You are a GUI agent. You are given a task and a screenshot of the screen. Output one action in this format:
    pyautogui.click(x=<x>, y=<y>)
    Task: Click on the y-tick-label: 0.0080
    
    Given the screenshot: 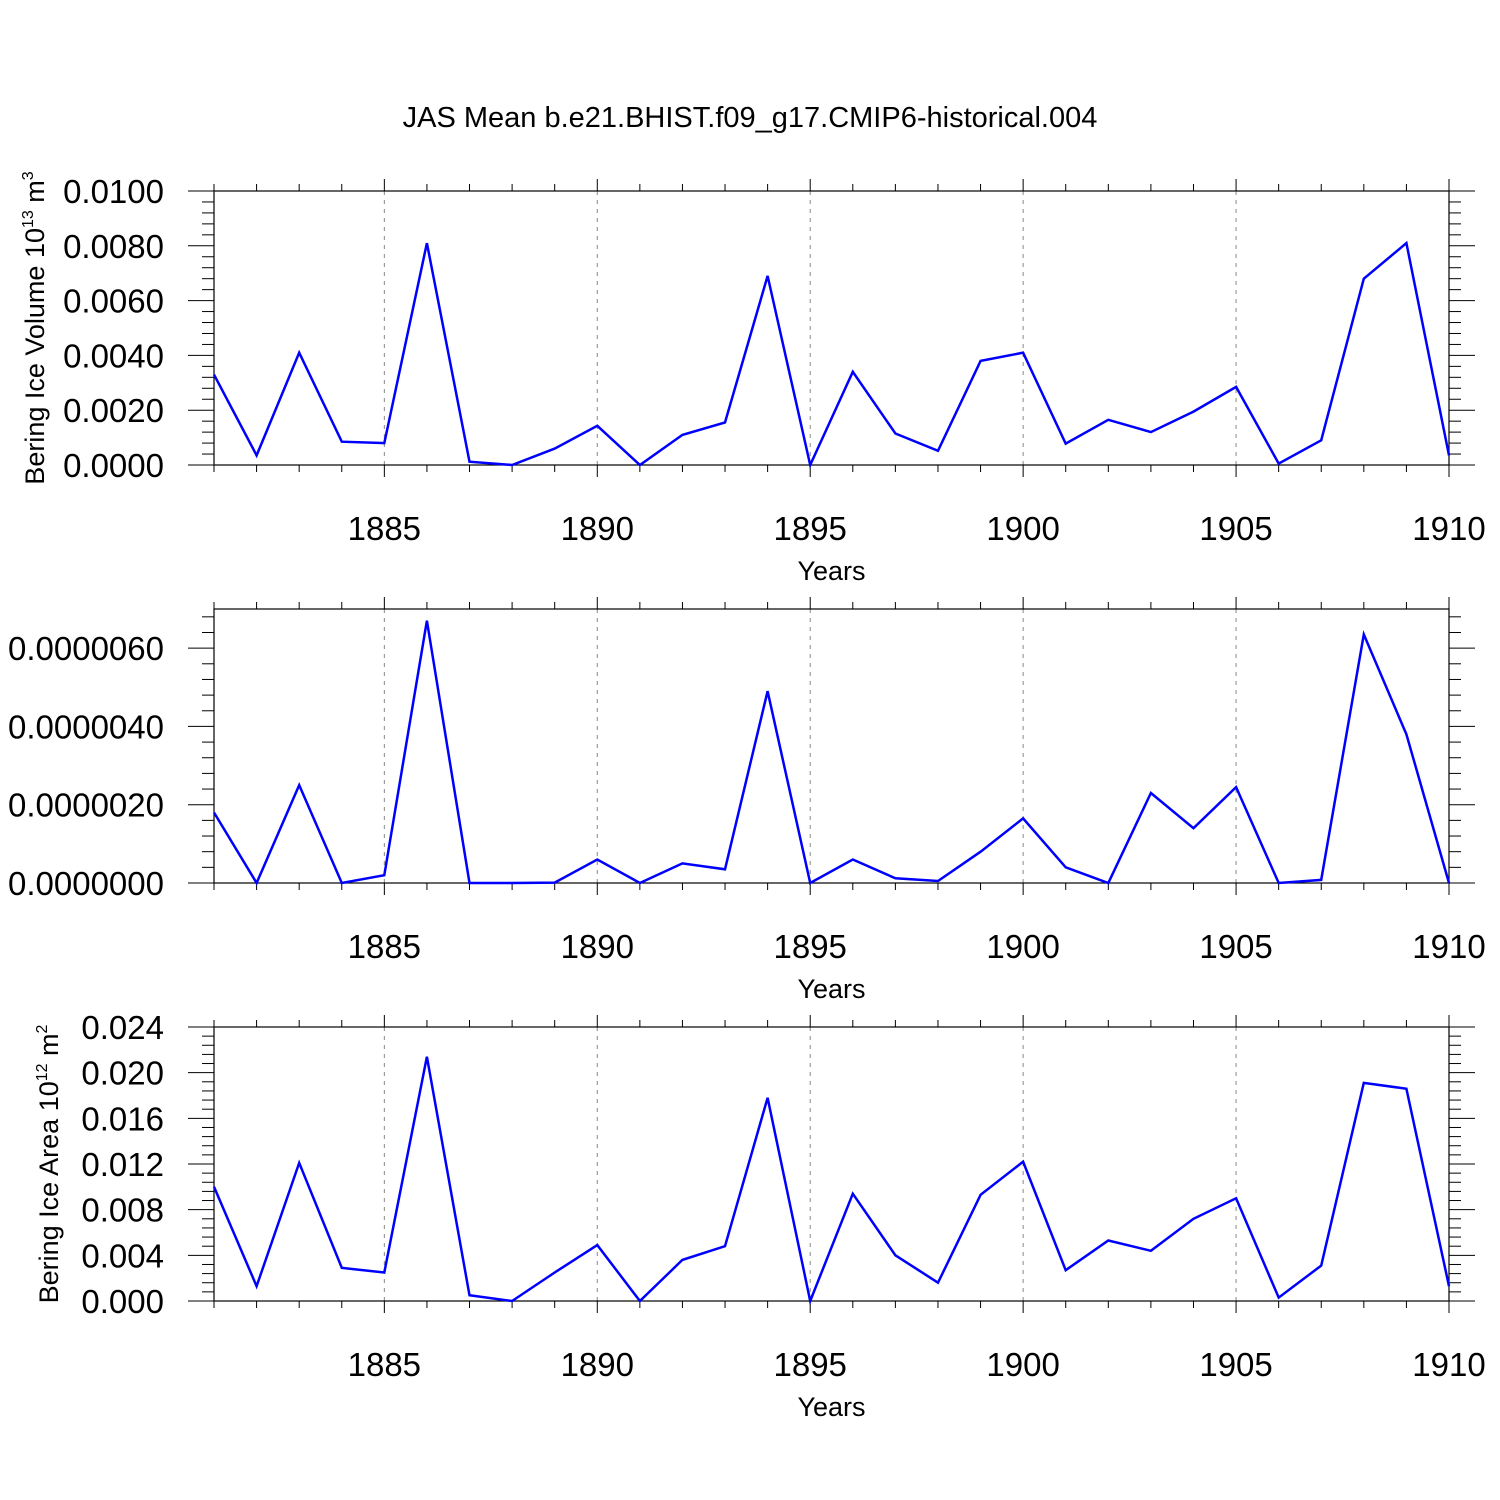 What is the action you would take?
    pyautogui.click(x=113, y=246)
    